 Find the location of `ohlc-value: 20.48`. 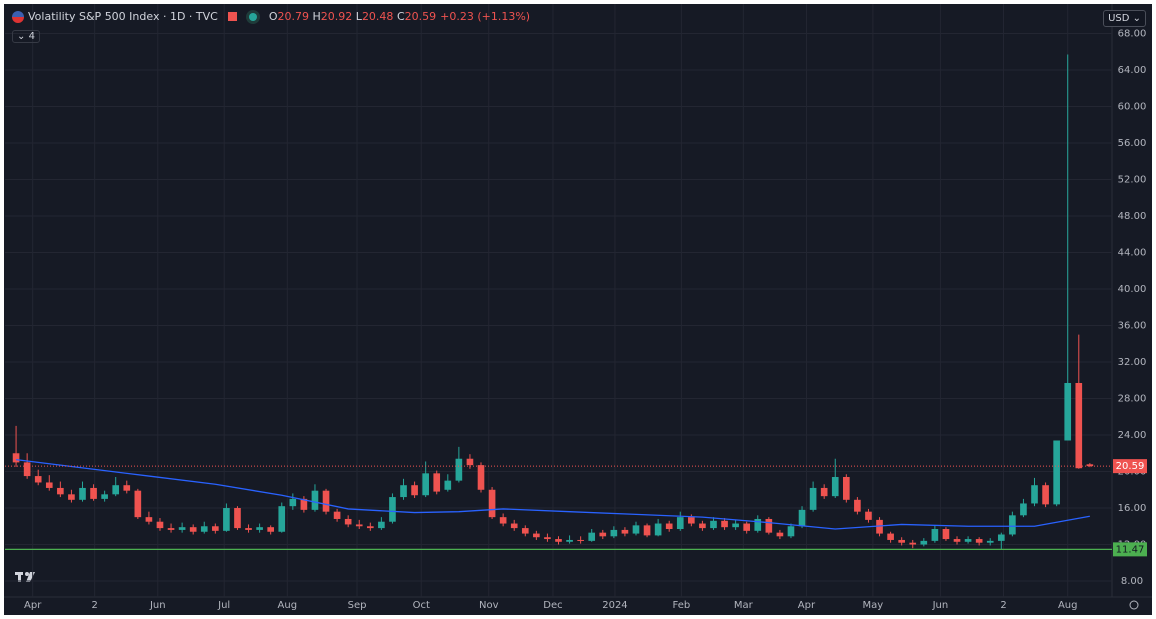

ohlc-value: 20.48 is located at coordinates (377, 16).